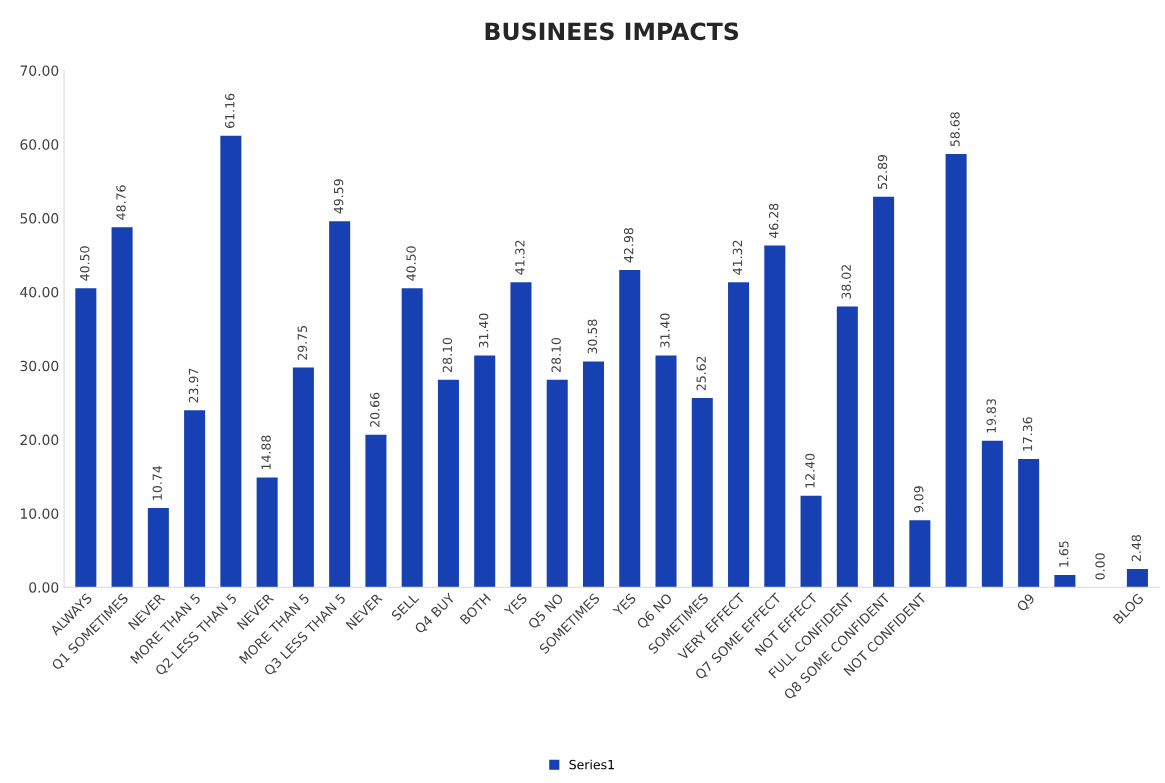 The width and height of the screenshot is (1165, 783). Describe the element at coordinates (44, 587) in the screenshot. I see `y-tick-label: 0.00` at that location.